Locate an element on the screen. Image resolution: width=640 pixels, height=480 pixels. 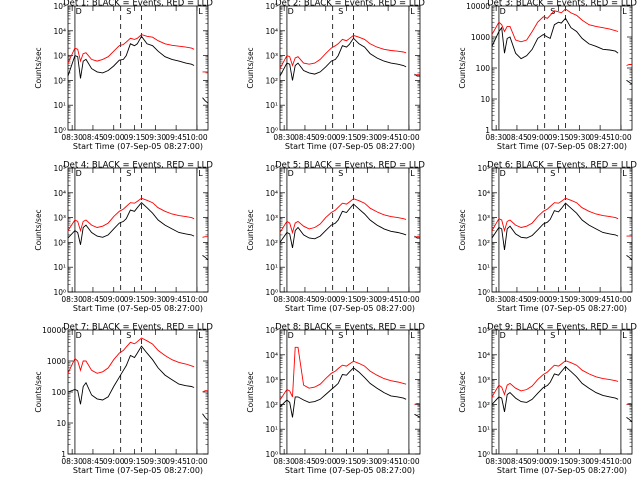
y-tick-label: 10000 is located at coordinates (478, 6).